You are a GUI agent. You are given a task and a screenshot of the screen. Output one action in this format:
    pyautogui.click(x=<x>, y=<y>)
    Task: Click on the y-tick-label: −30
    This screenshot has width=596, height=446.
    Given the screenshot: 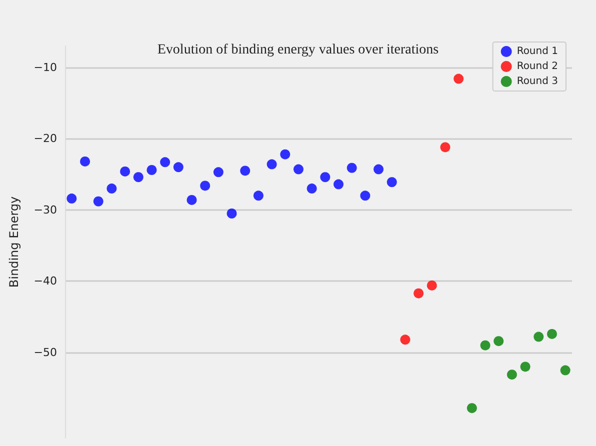 What is the action you would take?
    pyautogui.click(x=45, y=209)
    